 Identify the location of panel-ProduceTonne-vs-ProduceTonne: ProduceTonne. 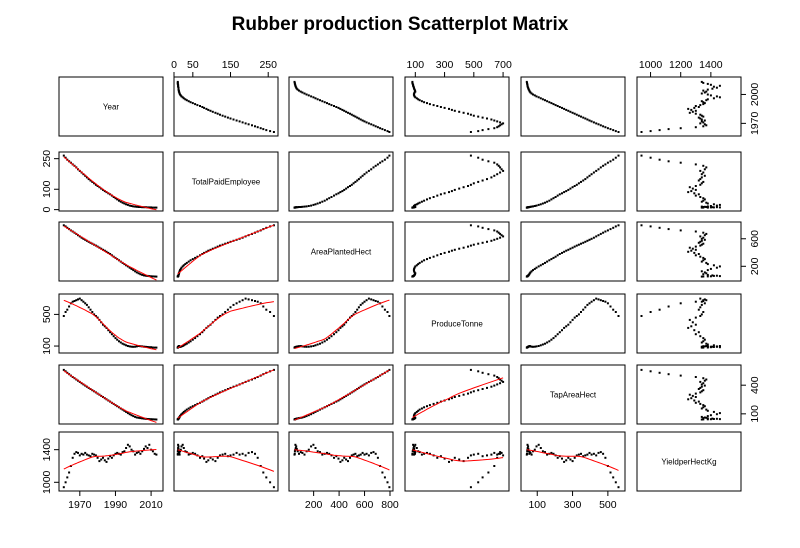
(457, 323).